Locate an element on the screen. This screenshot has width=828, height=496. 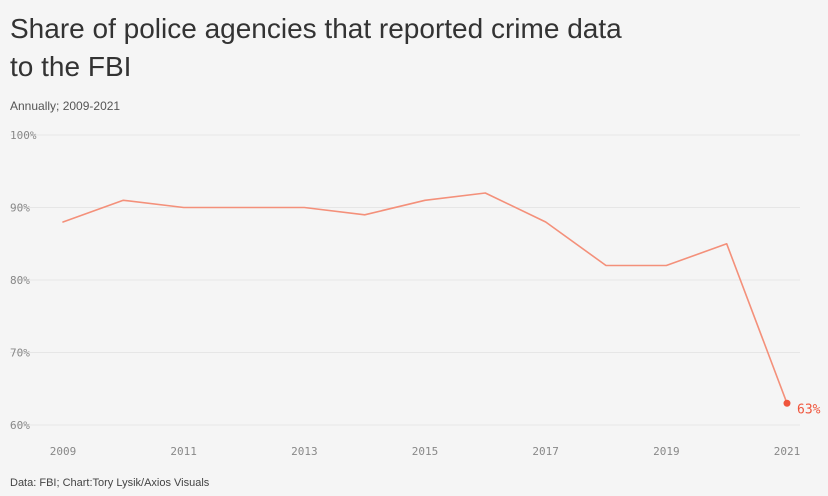
end-point-marker is located at coordinates (787, 403).